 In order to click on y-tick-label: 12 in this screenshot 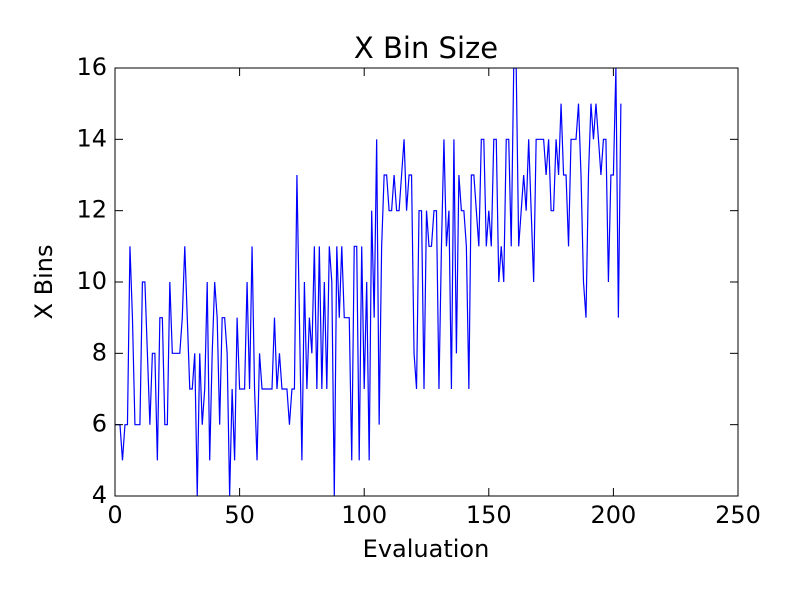, I will do `click(91, 210)`.